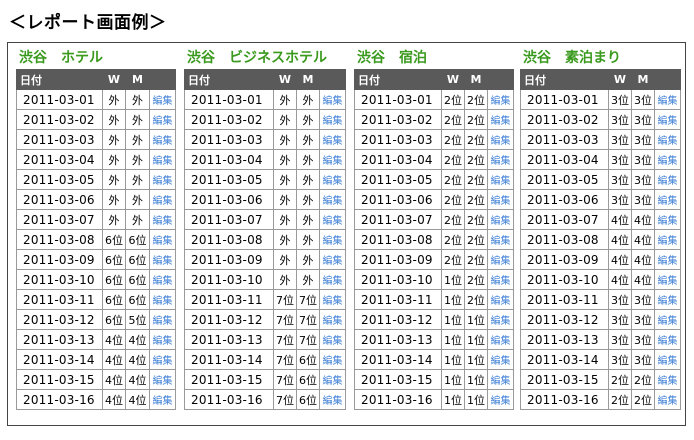 This screenshot has width=694, height=440. I want to click on m-rank-cell: 2位, so click(476, 219).